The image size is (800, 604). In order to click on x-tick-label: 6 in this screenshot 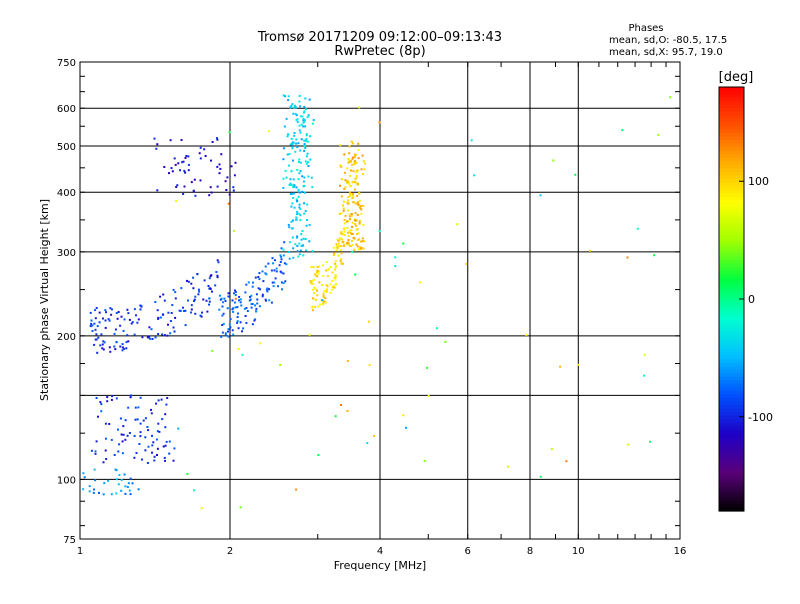, I will do `click(468, 551)`.